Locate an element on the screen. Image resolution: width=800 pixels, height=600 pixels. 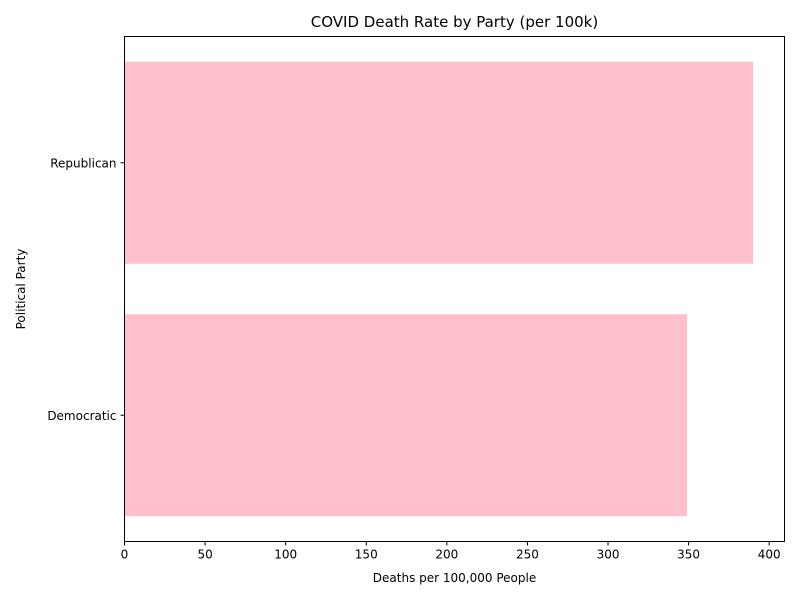
y-ticks-group: Democratic Republican is located at coordinates (86, 289).